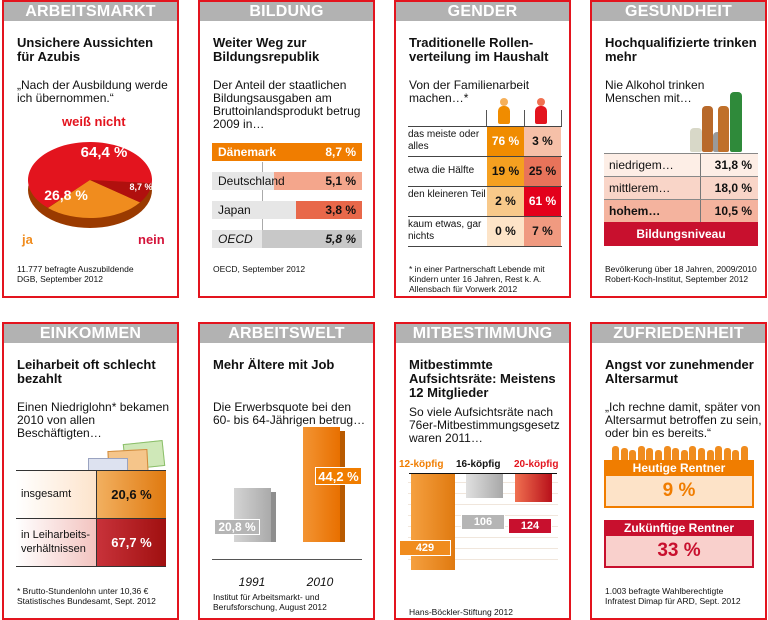 The height and width of the screenshot is (620, 768). What do you see at coordinates (94, 121) in the screenshot?
I see `pie-label-weiss-nicht: weiß nicht` at bounding box center [94, 121].